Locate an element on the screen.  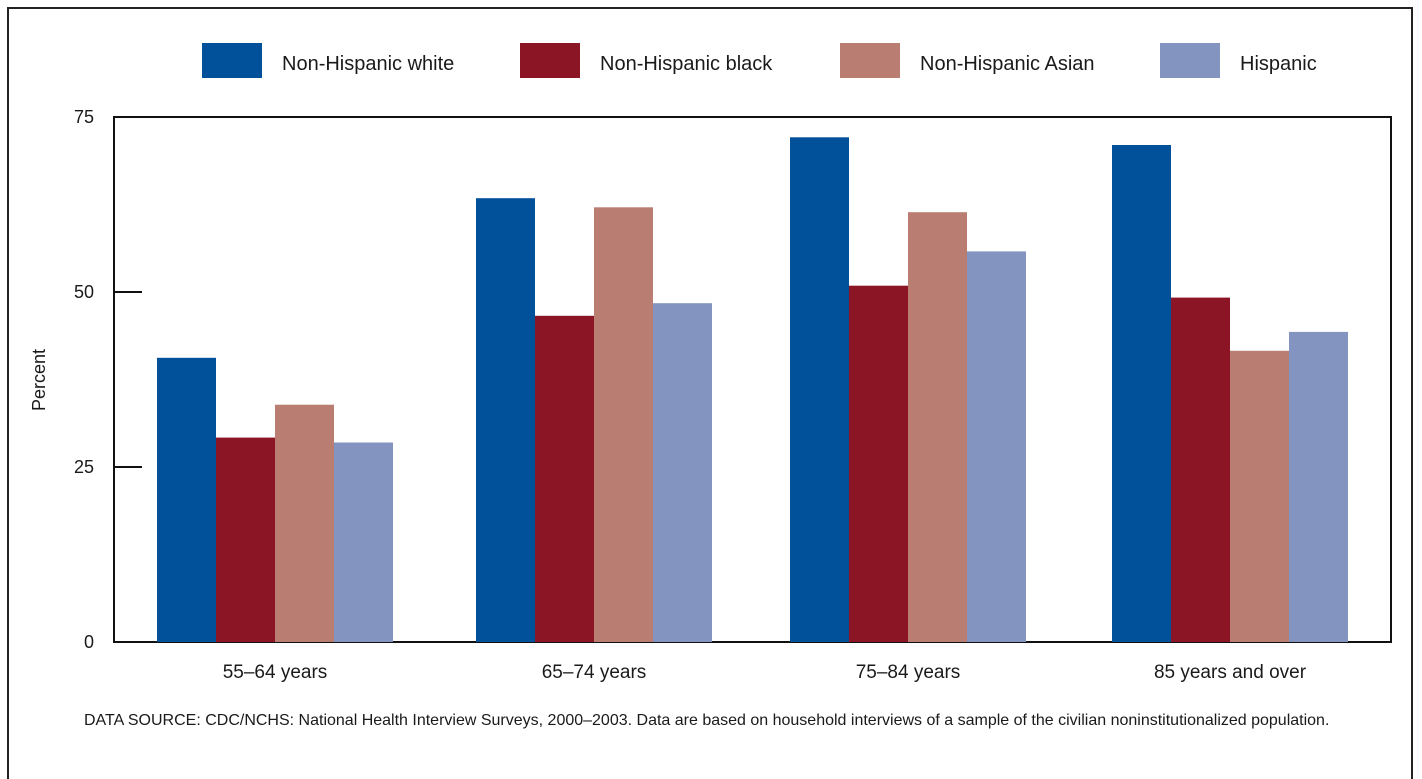
legend-item-hispanic: Hispanic is located at coordinates (1238, 60).